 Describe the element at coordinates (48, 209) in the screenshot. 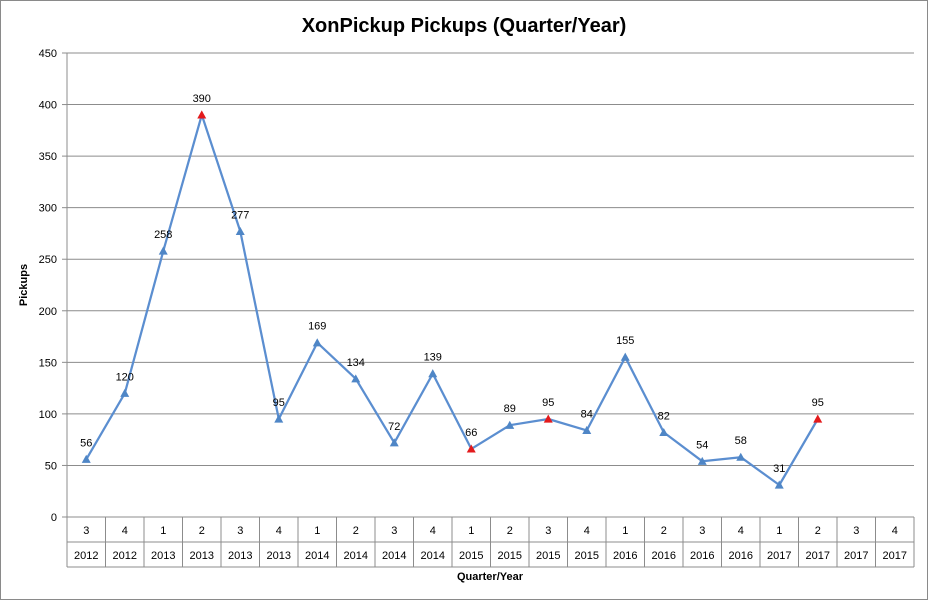

I see `y-tick-label: 300` at that location.